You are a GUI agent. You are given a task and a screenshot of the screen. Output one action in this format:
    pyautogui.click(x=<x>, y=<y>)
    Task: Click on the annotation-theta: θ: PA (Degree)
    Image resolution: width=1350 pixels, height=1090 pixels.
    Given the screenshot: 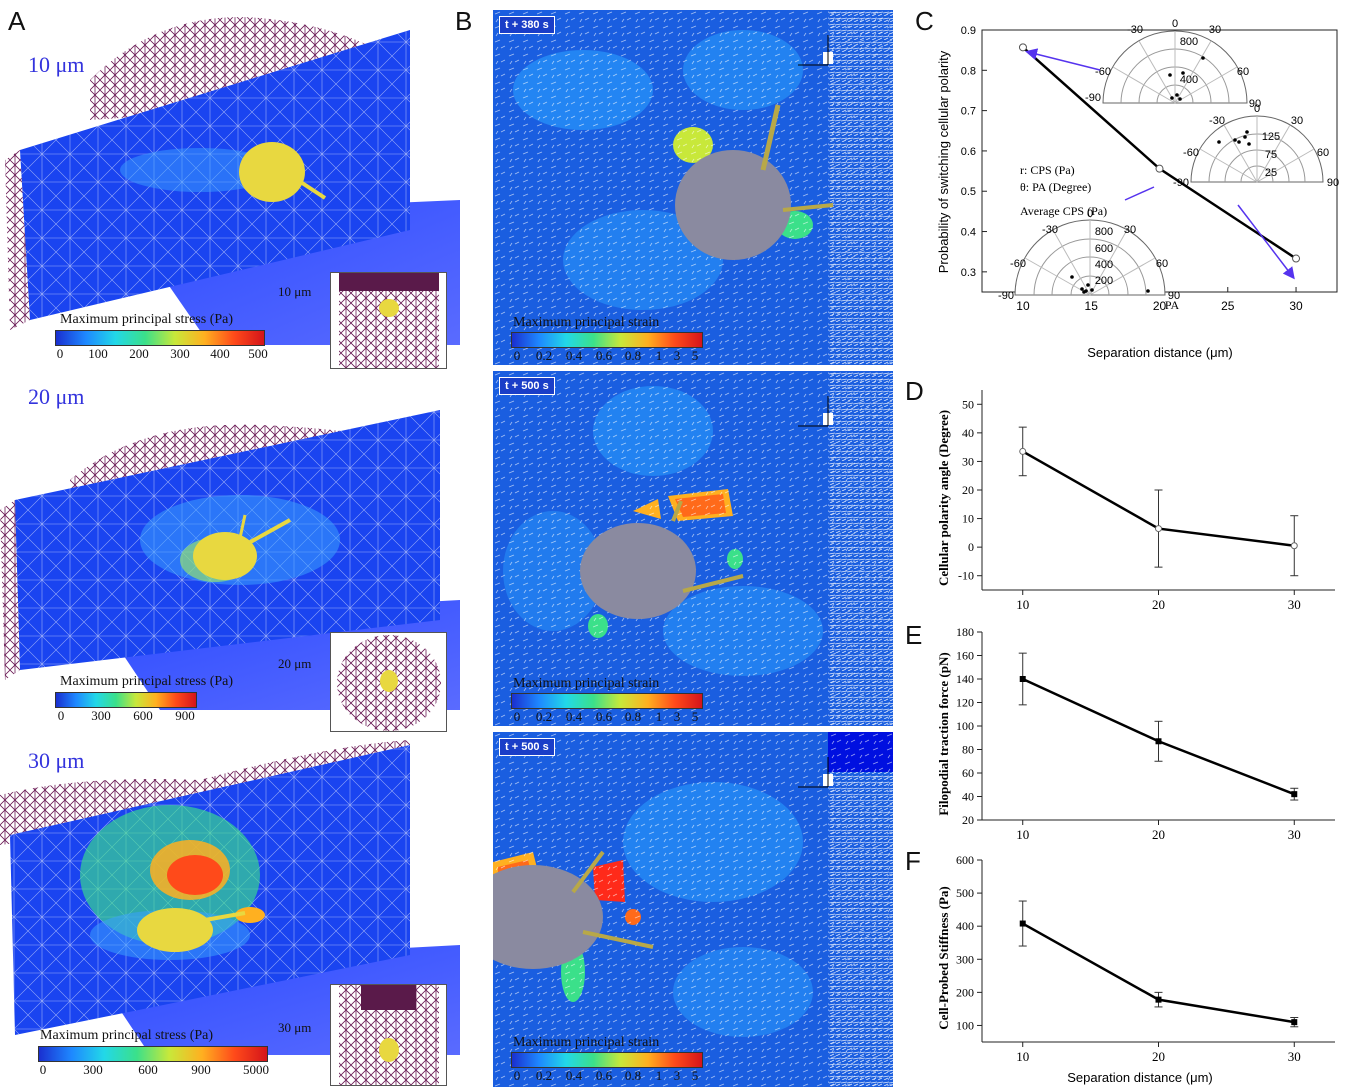 What is the action you would take?
    pyautogui.click(x=1055, y=187)
    